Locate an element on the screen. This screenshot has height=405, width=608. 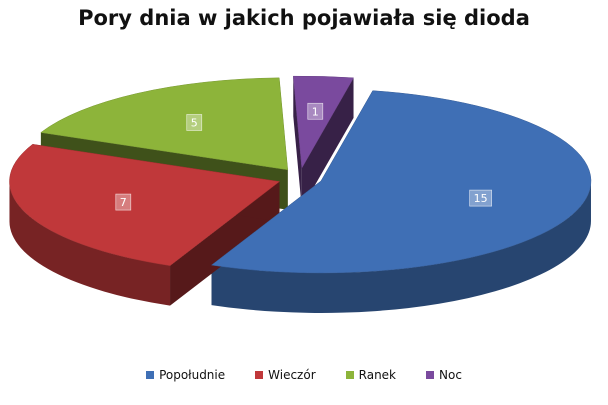
legend-label: Noc is located at coordinates (450, 375).